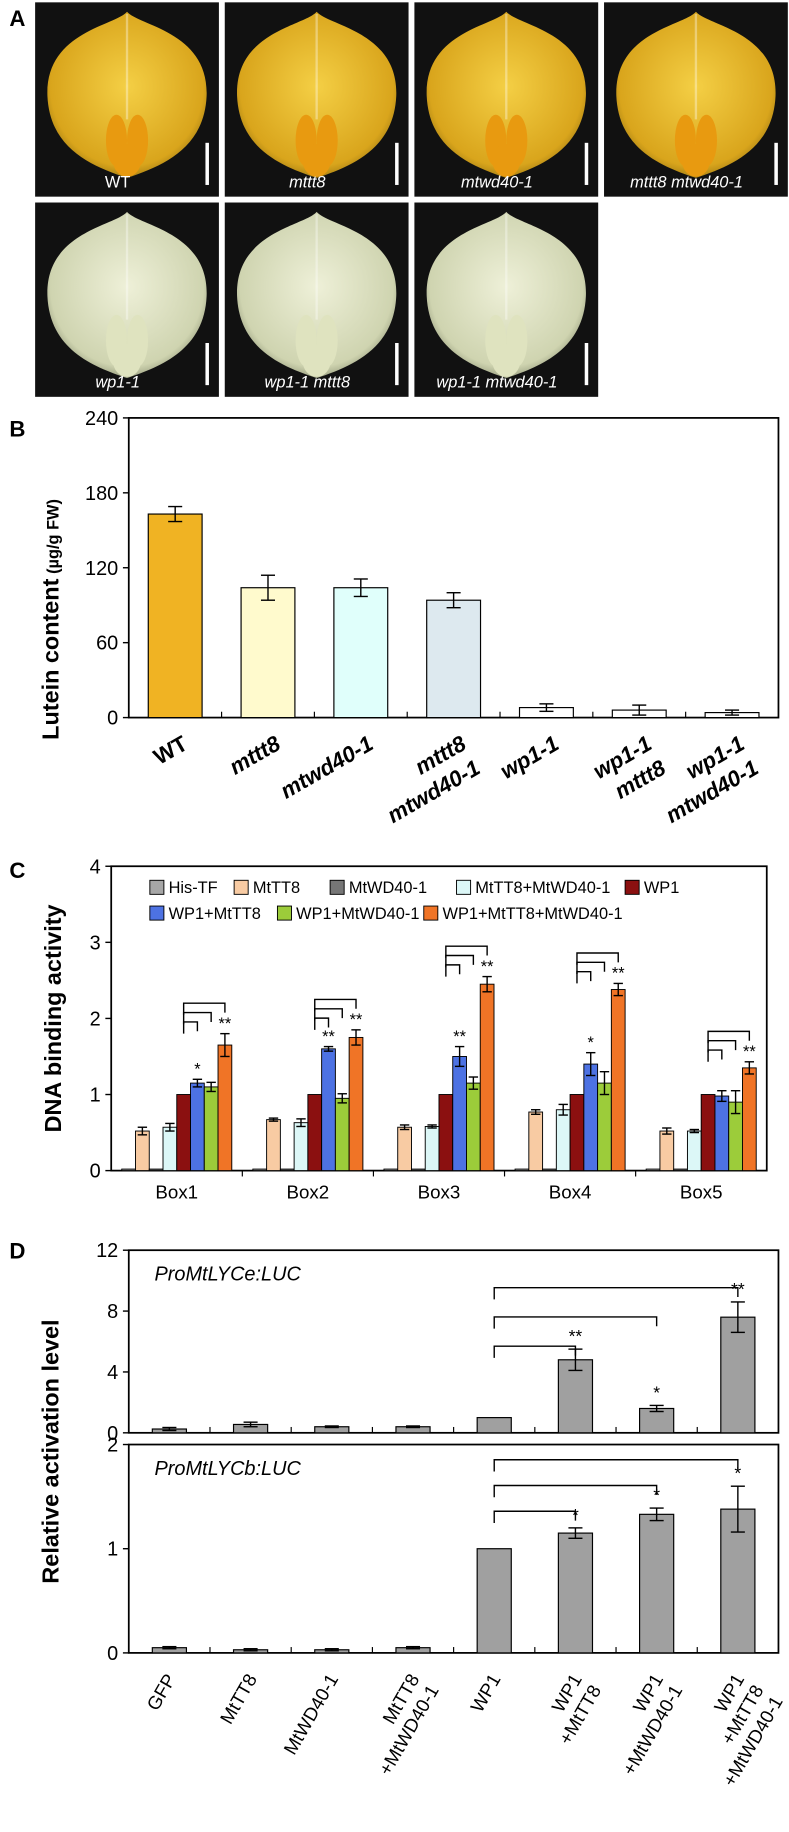  I want to click on y-tick-label: 2, so click(112, 1446).